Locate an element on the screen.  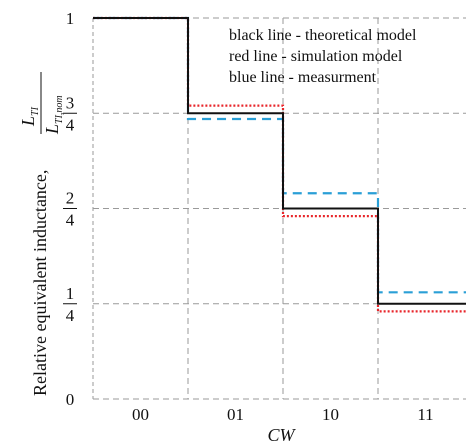
x-tick-label-2: 10 is located at coordinates (330, 414).